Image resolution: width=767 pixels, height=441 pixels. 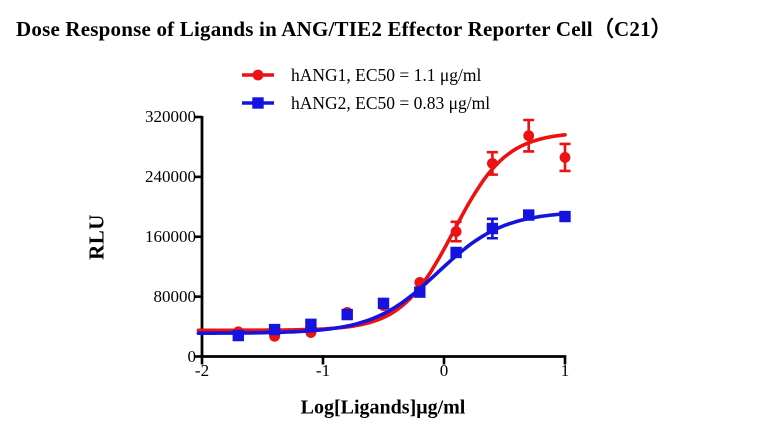 What do you see at coordinates (175, 296) in the screenshot?
I see `y-tick-label: 80000` at bounding box center [175, 296].